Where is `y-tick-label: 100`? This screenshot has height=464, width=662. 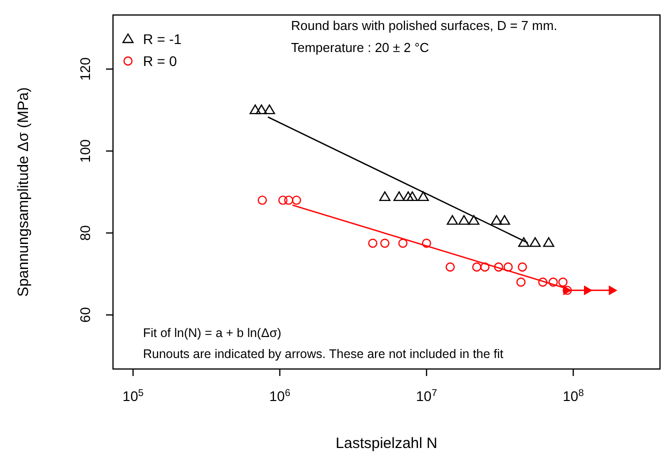
y-tick-label: 100 is located at coordinates (84, 151).